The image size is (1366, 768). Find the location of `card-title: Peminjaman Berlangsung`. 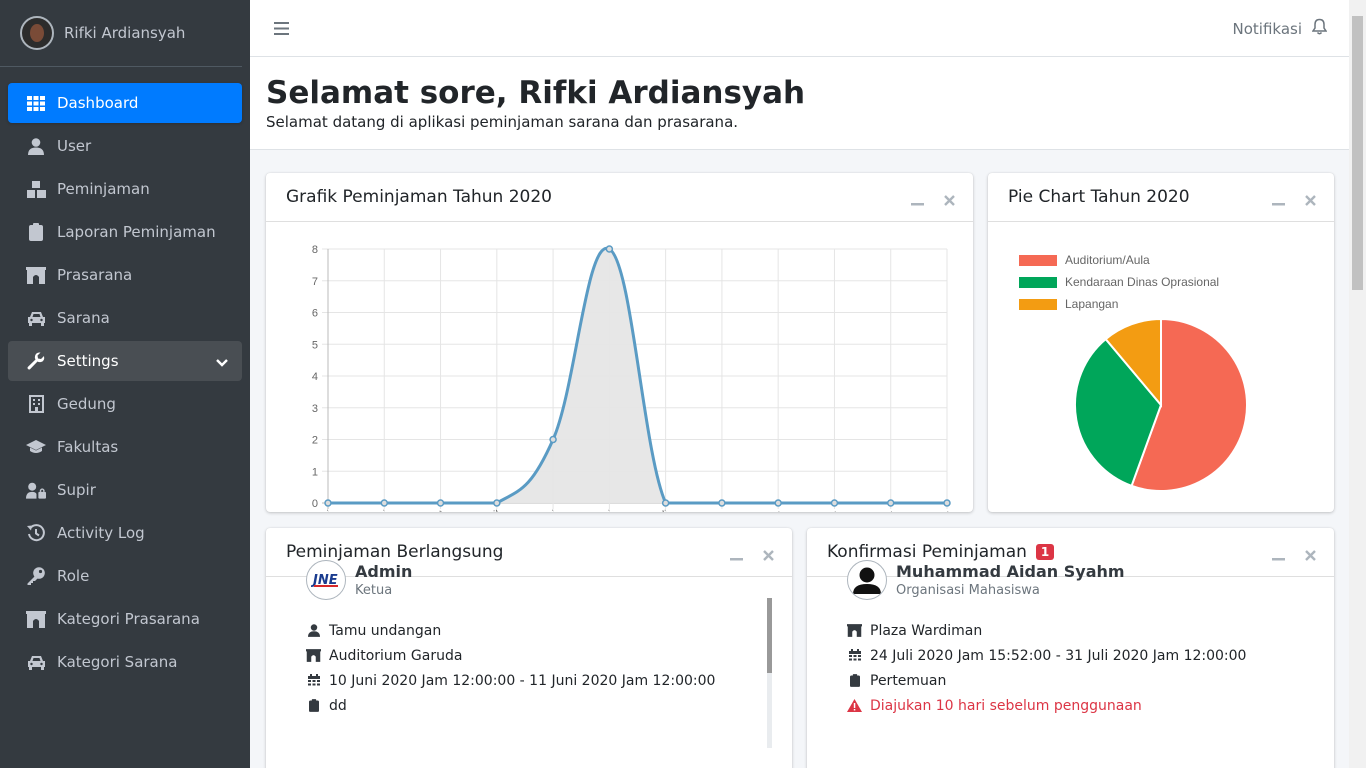

card-title: Peminjaman Berlangsung is located at coordinates (395, 552).